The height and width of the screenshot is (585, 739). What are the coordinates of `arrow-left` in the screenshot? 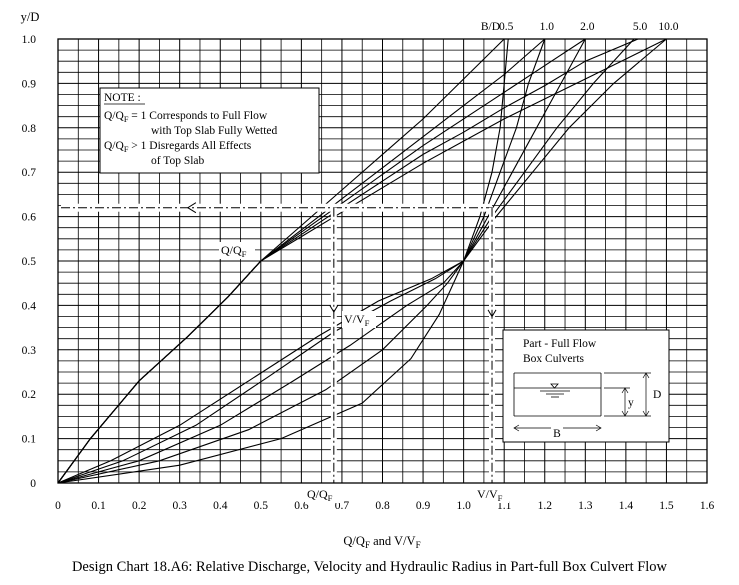 It's located at (191, 208).